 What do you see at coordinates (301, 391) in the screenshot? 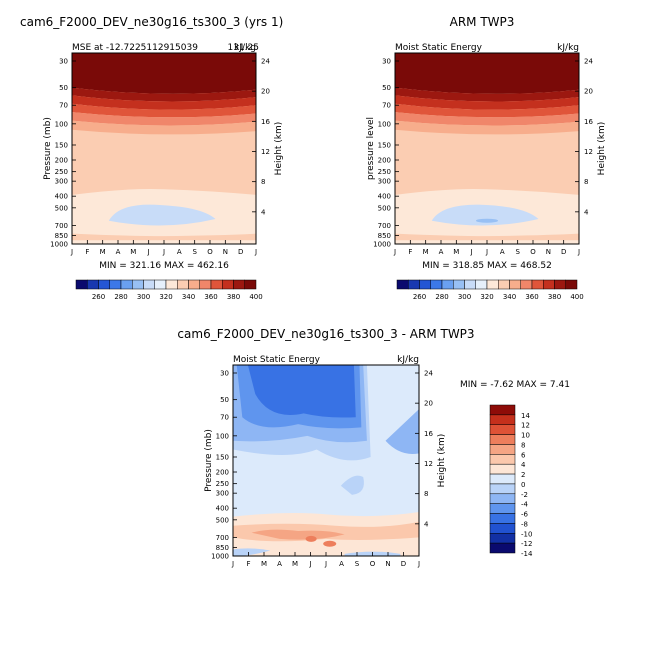
I see `diff-band-m8` at bounding box center [301, 391].